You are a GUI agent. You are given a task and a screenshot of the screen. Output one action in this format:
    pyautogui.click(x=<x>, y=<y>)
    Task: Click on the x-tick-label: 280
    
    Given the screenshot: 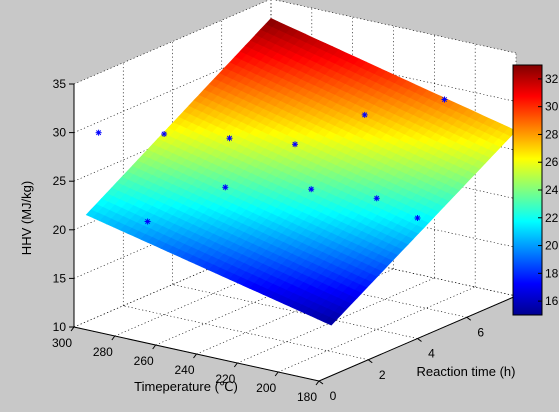 What is the action you would take?
    pyautogui.click(x=103, y=352)
    